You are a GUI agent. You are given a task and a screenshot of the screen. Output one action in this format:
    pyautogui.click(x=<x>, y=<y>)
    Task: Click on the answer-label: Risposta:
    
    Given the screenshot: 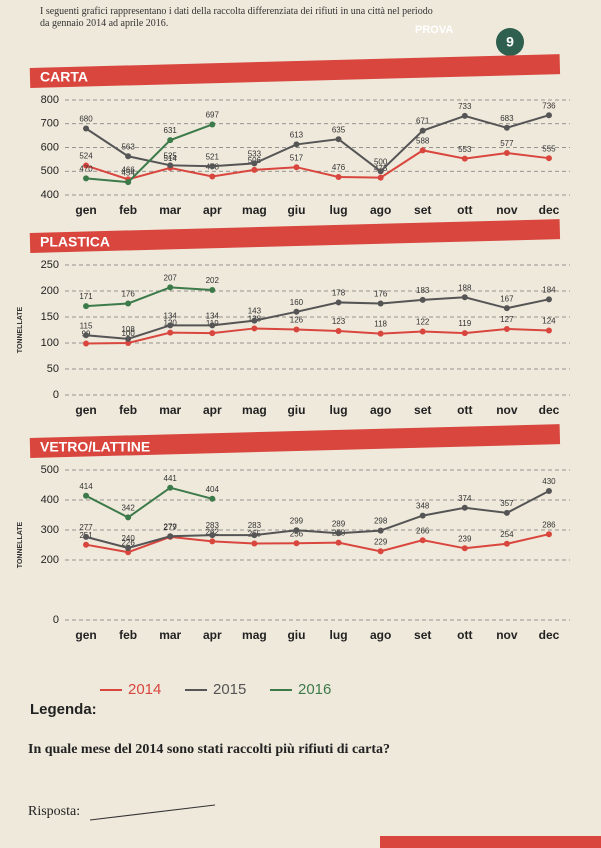 What is the action you would take?
    pyautogui.click(x=54, y=811)
    